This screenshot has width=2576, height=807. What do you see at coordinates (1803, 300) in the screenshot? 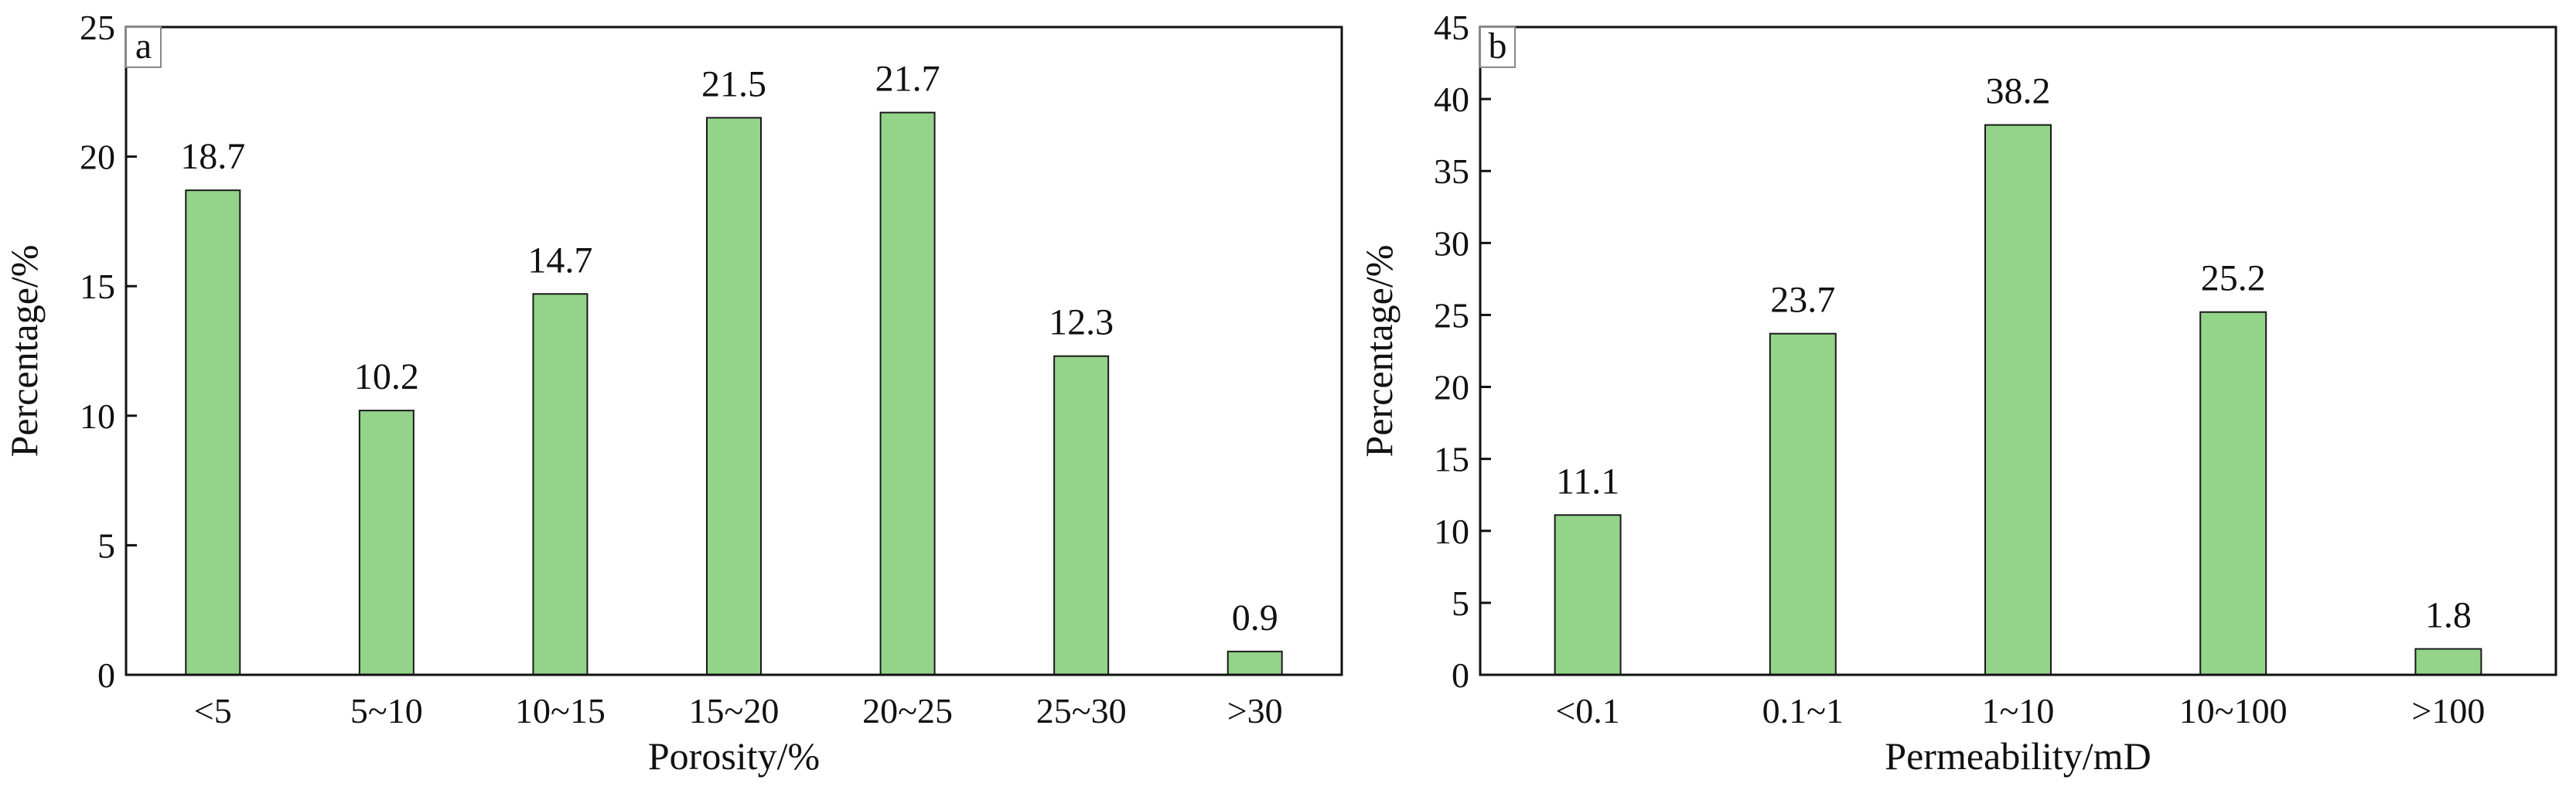
I see `data-label-0p1-to-1: 23.7` at bounding box center [1803, 300].